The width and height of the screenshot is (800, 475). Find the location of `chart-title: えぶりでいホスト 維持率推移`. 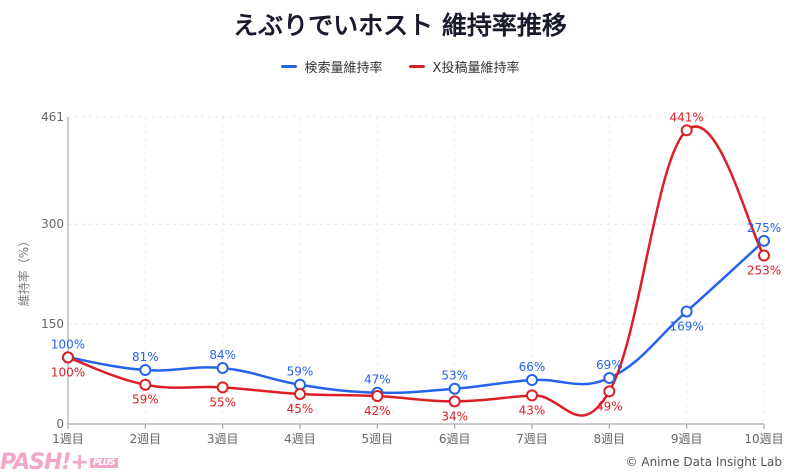

chart-title: えぶりでいホスト 維持率推移 is located at coordinates (400, 25).